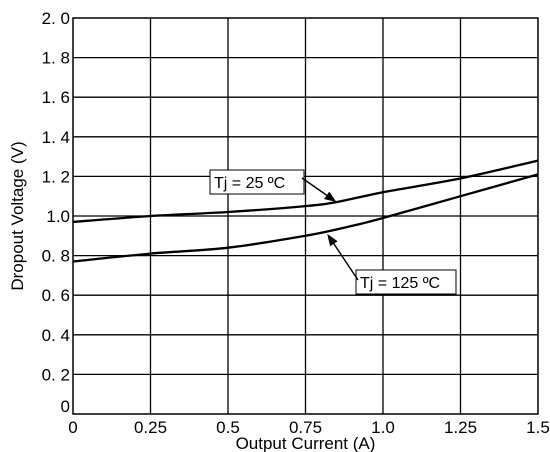  I want to click on y-tick-label: 1. 8, so click(56, 58).